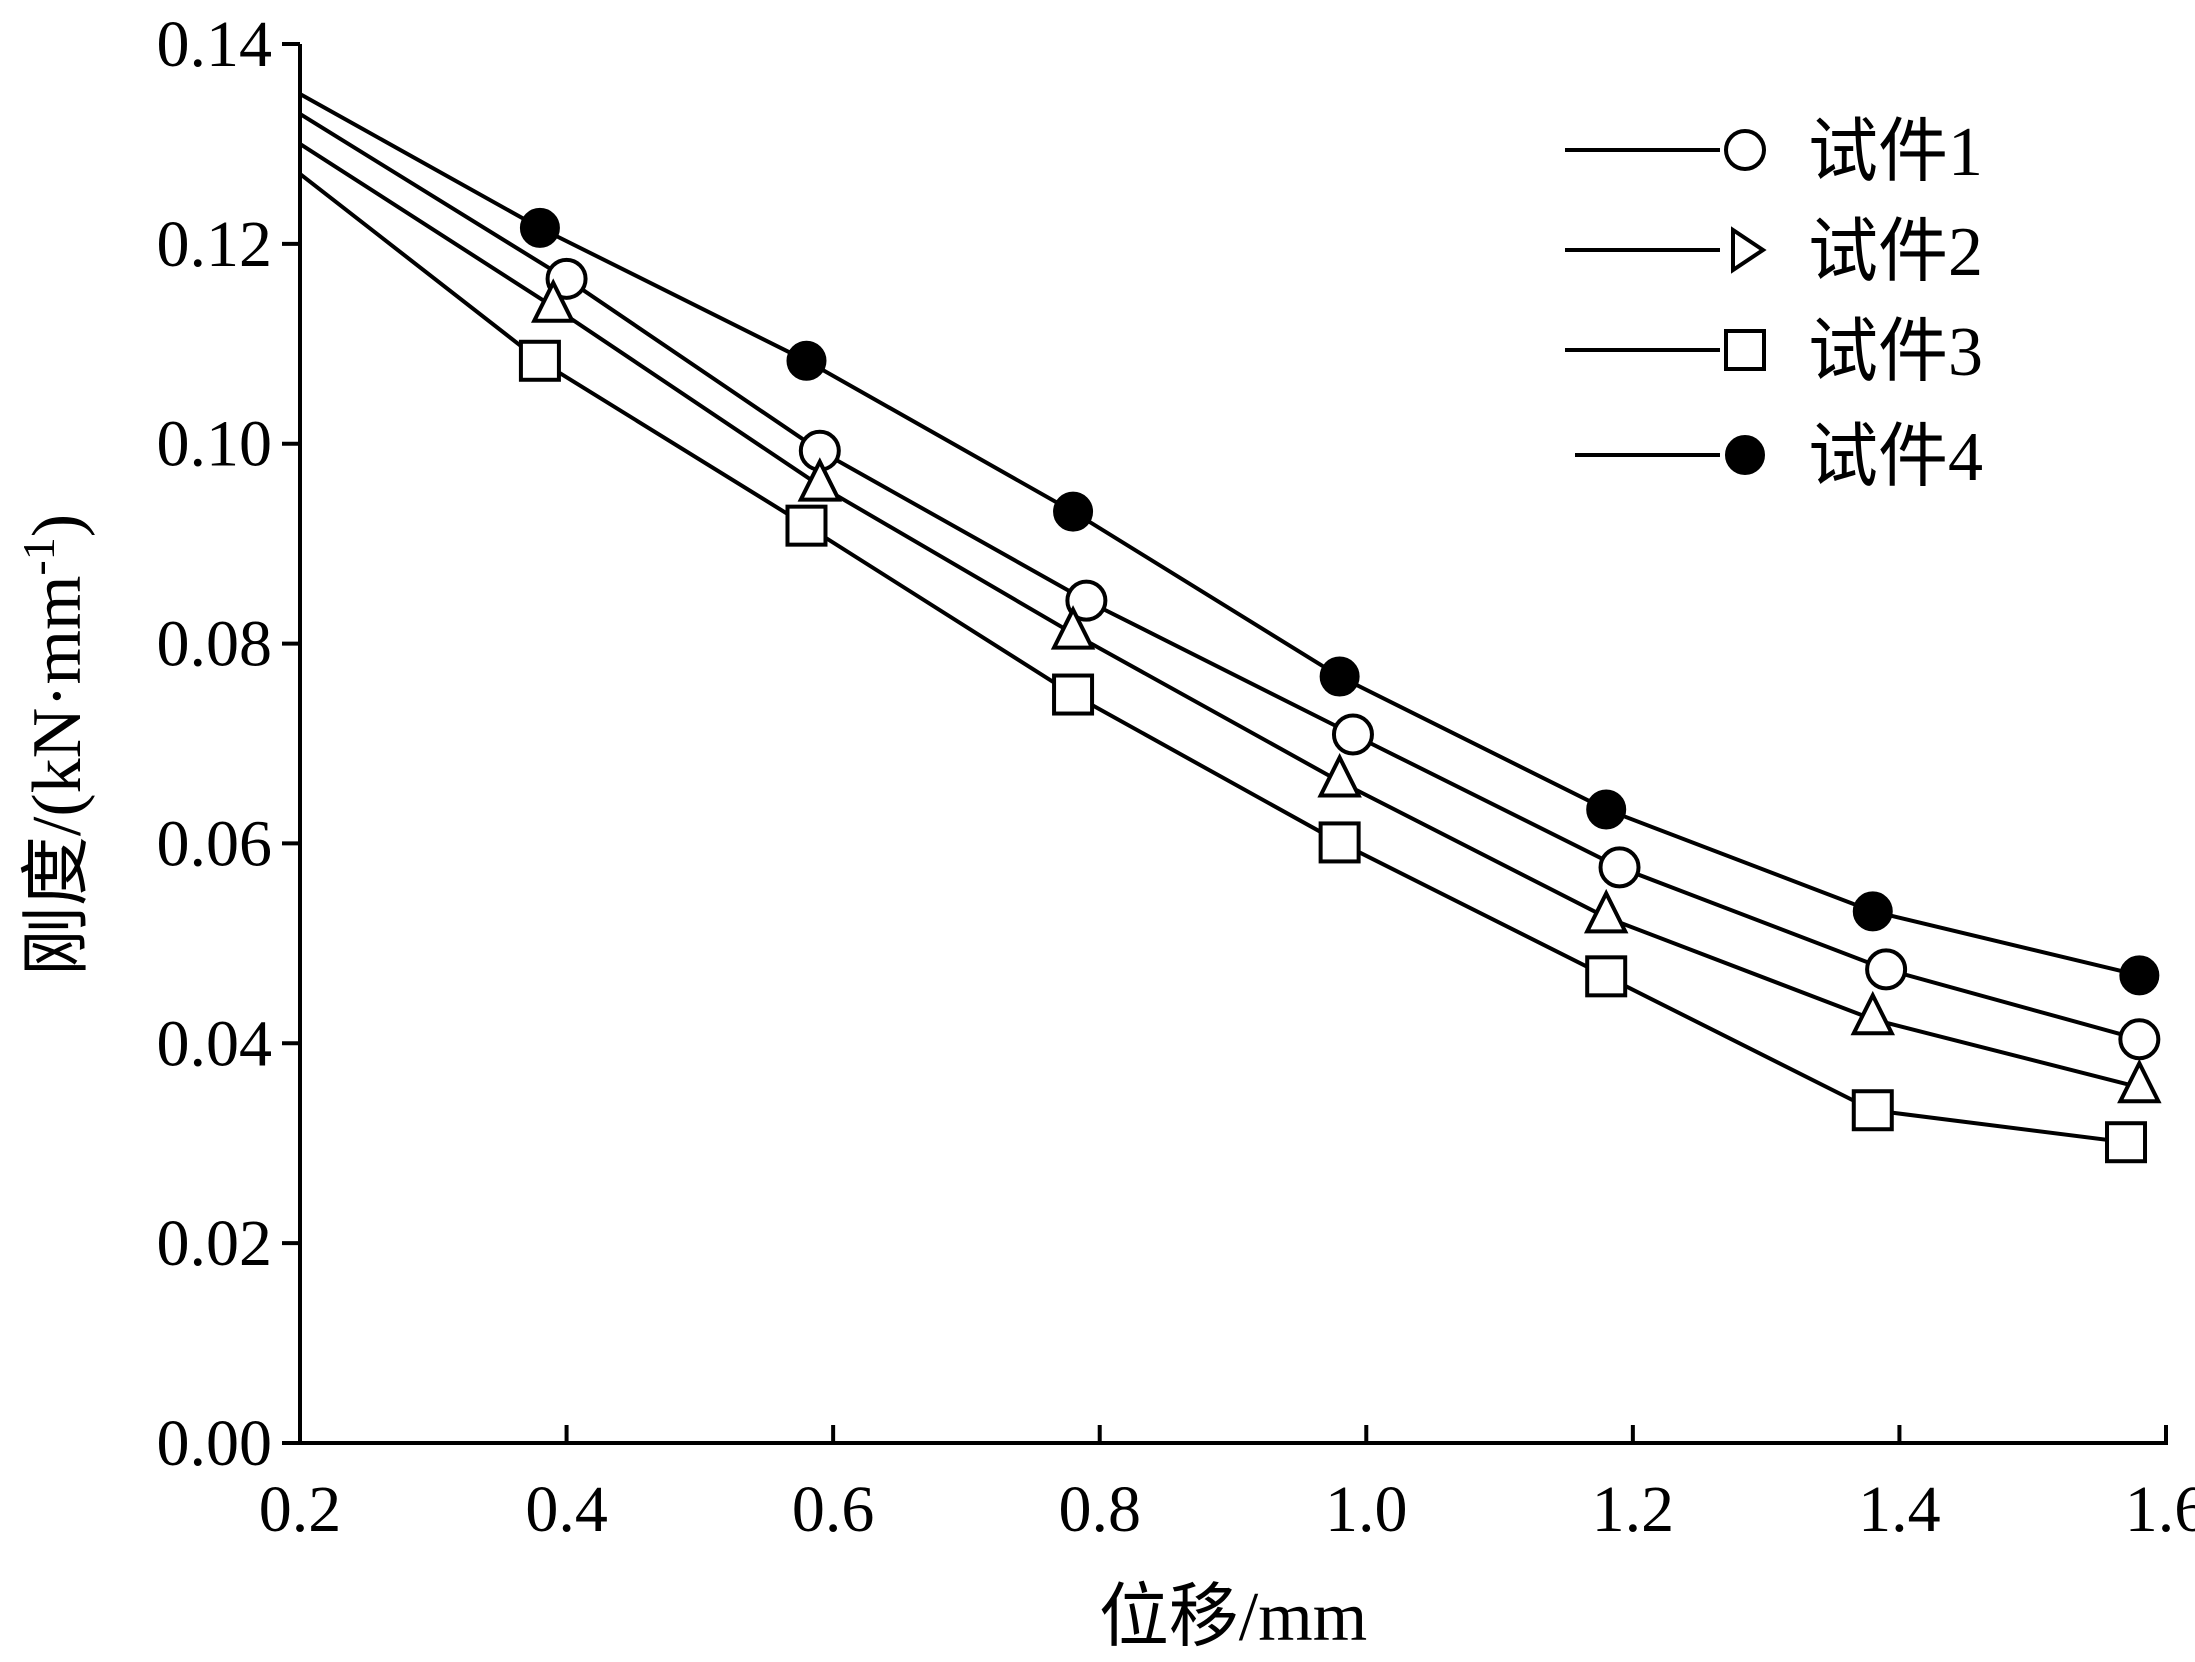  What do you see at coordinates (1774, 252) in the screenshot?
I see `legend-item: 试件2` at bounding box center [1774, 252].